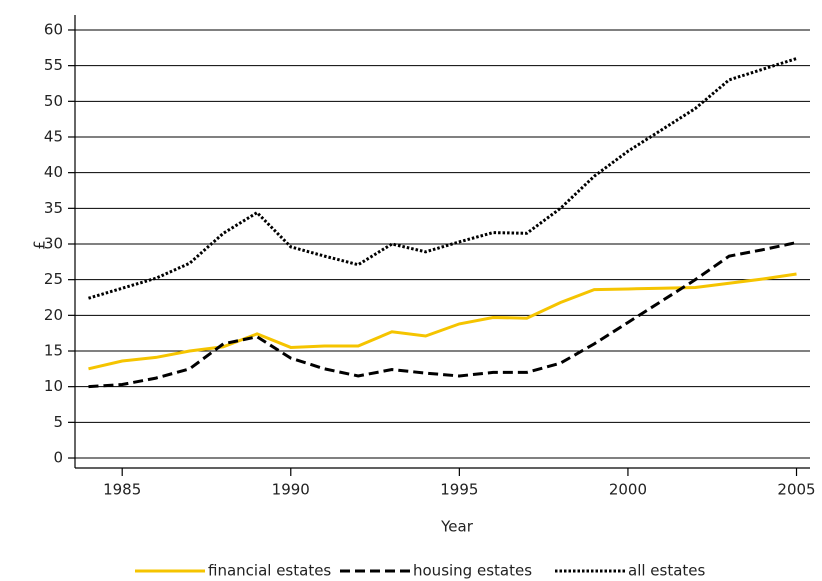  I want to click on legend-label: housing estates, so click(472, 571).